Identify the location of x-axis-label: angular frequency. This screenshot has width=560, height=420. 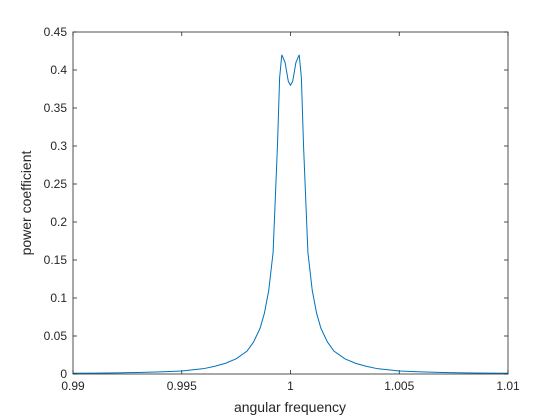
(290, 407).